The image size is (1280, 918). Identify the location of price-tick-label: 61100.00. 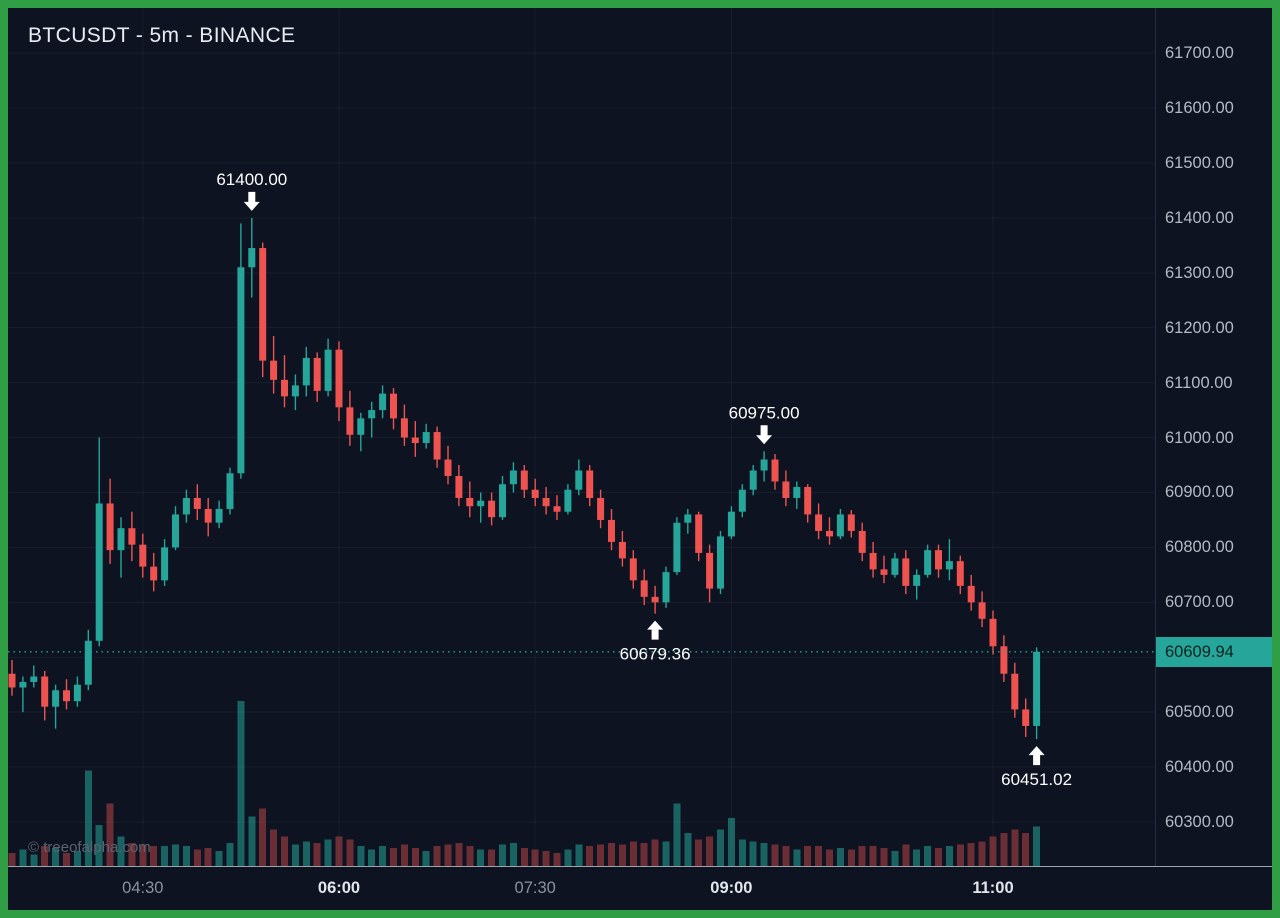
(1199, 382).